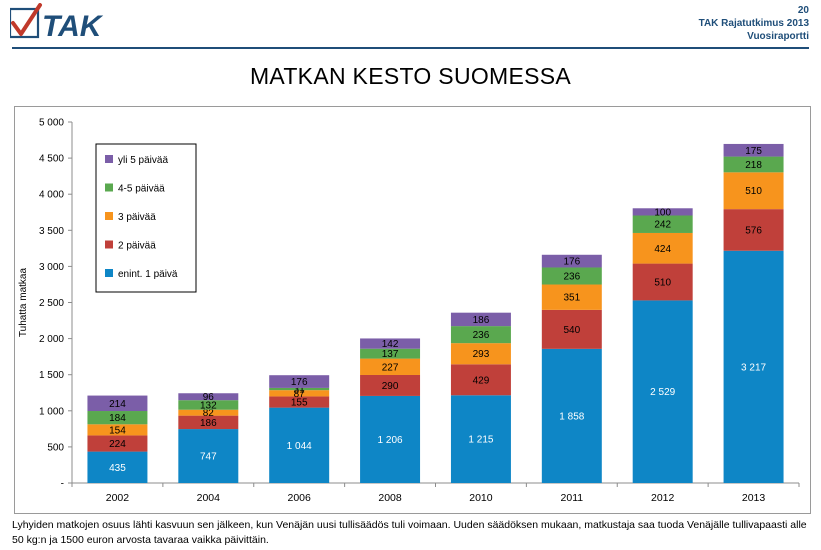  I want to click on data-label: 576, so click(753, 230).